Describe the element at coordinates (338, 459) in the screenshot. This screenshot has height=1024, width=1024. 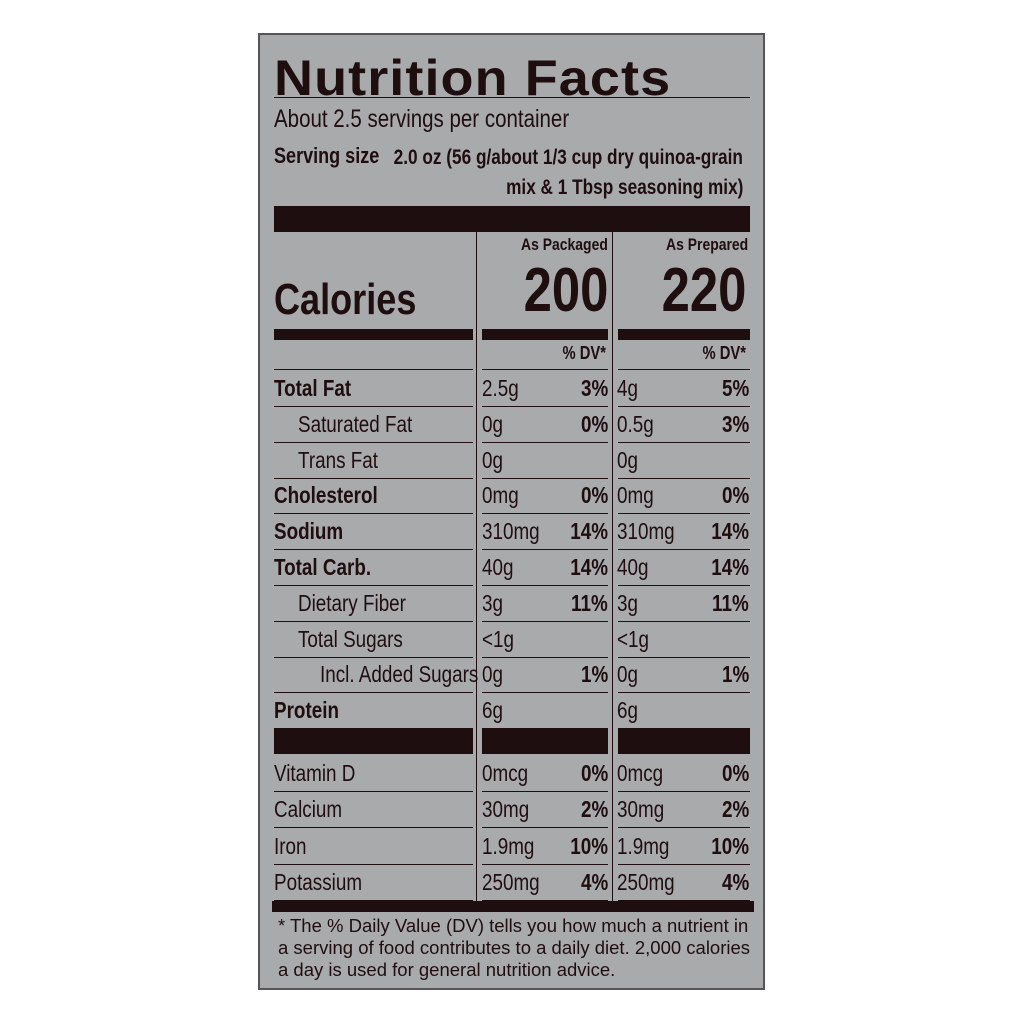
I see `nutrient-name-text: Trans Fat` at that location.